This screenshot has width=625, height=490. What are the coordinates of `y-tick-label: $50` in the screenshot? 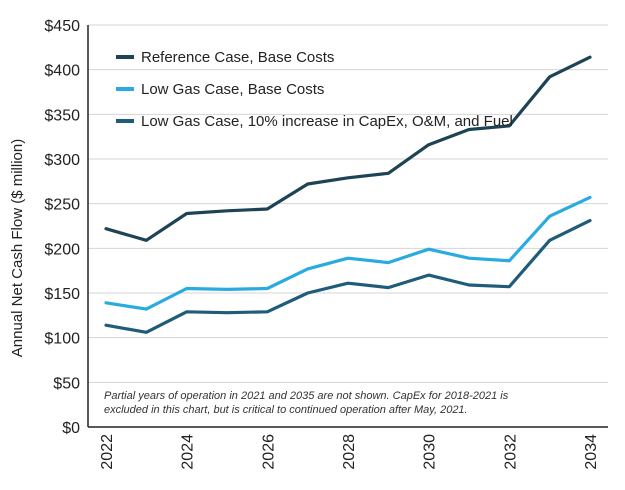 It's located at (66, 383).